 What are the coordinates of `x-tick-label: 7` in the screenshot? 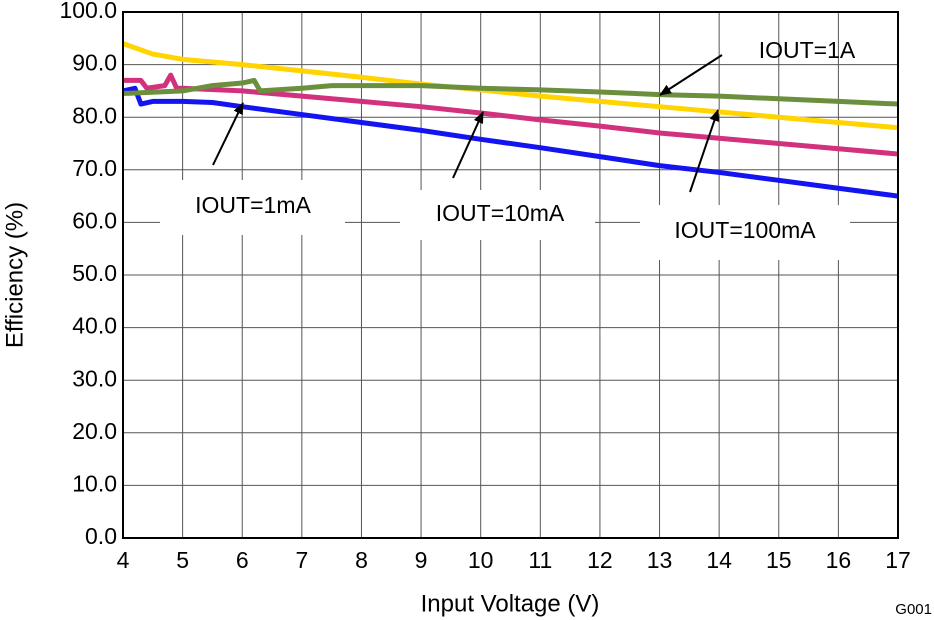 It's located at (301, 560).